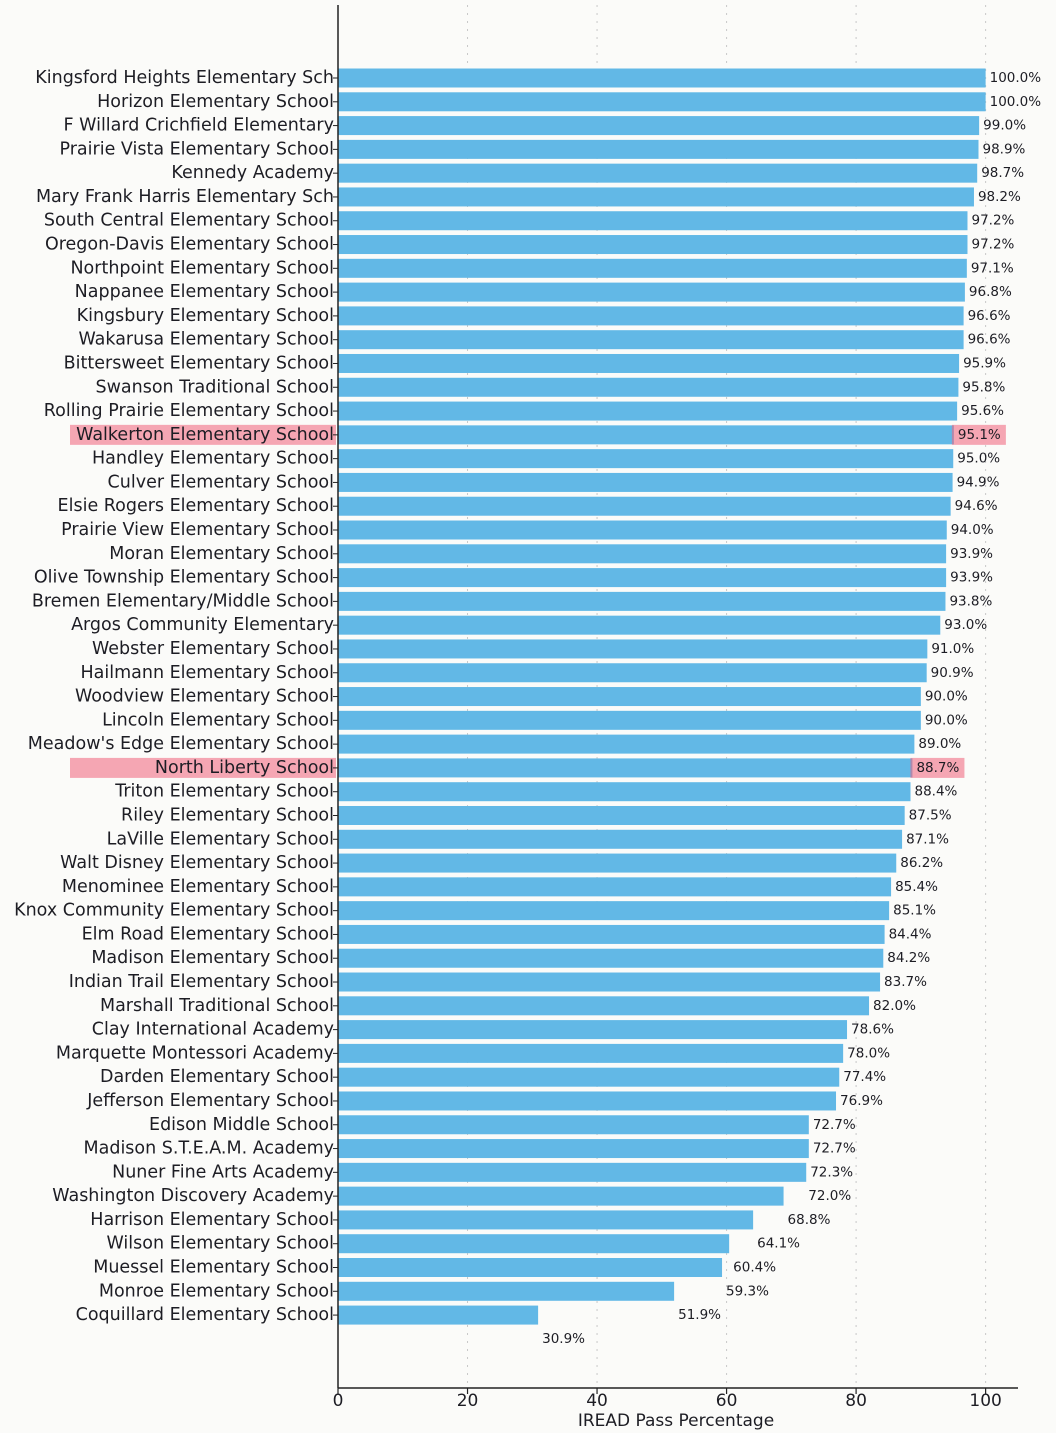  Describe the element at coordinates (213, 1268) in the screenshot. I see `y-tick-label: Muessel Elementary School` at that location.